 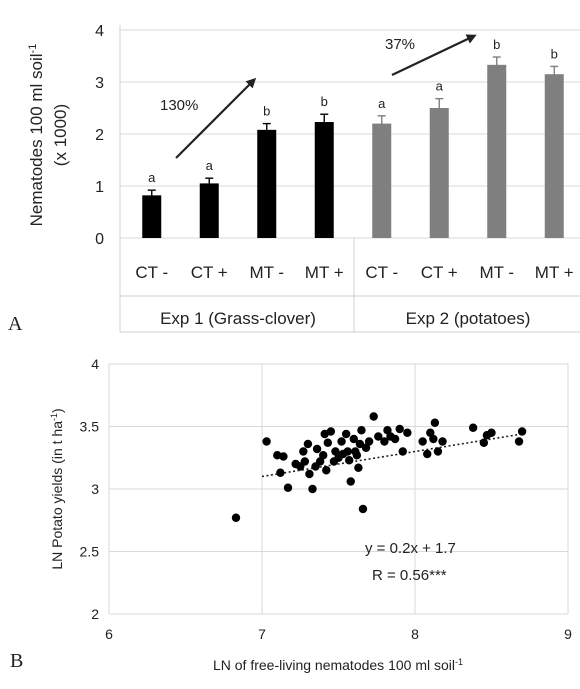 What do you see at coordinates (238, 318) in the screenshot?
I see `panel-a-group-label: Exp 1 (Grass-clover)` at bounding box center [238, 318].